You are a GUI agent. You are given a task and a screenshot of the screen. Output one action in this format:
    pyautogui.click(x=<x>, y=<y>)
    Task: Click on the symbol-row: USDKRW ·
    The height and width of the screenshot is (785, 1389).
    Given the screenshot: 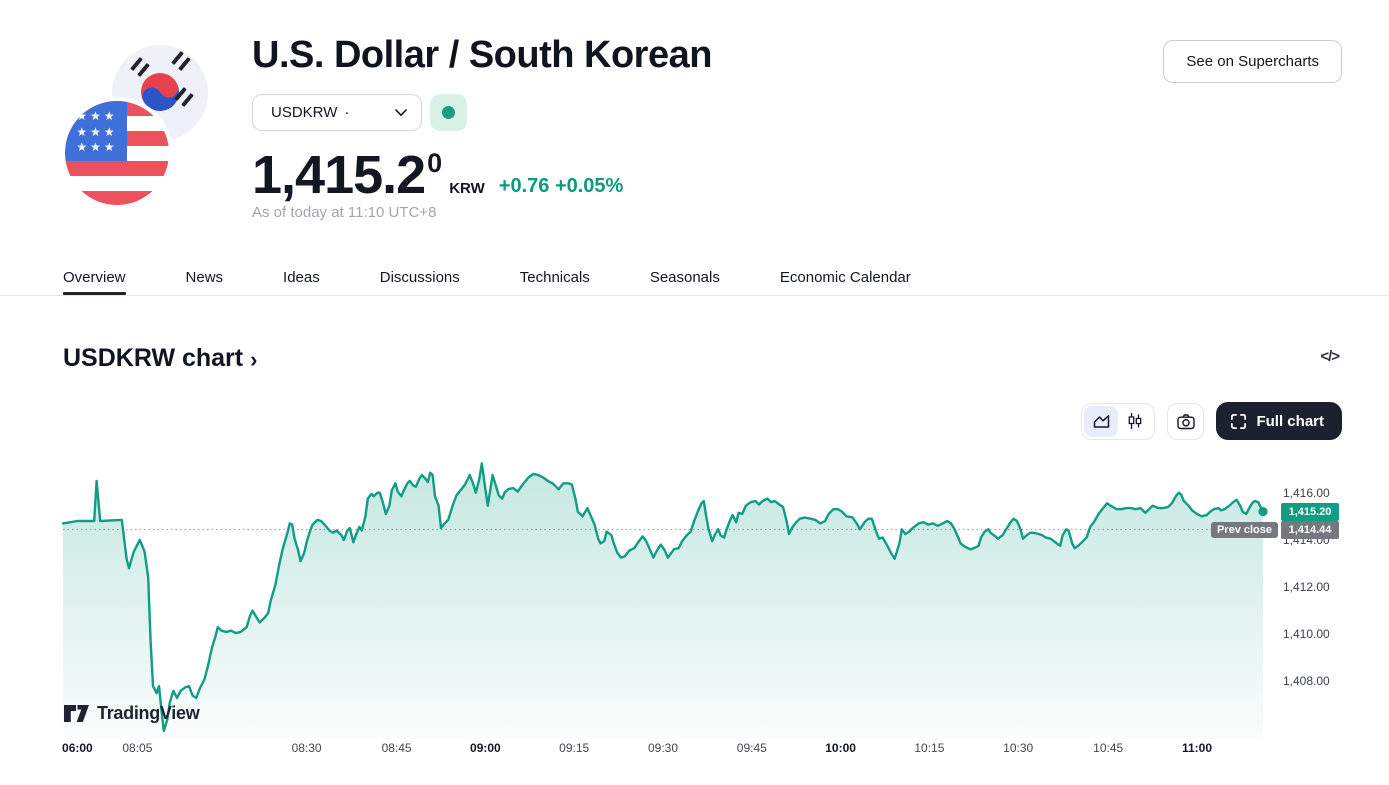 What is the action you would take?
    pyautogui.click(x=359, y=112)
    